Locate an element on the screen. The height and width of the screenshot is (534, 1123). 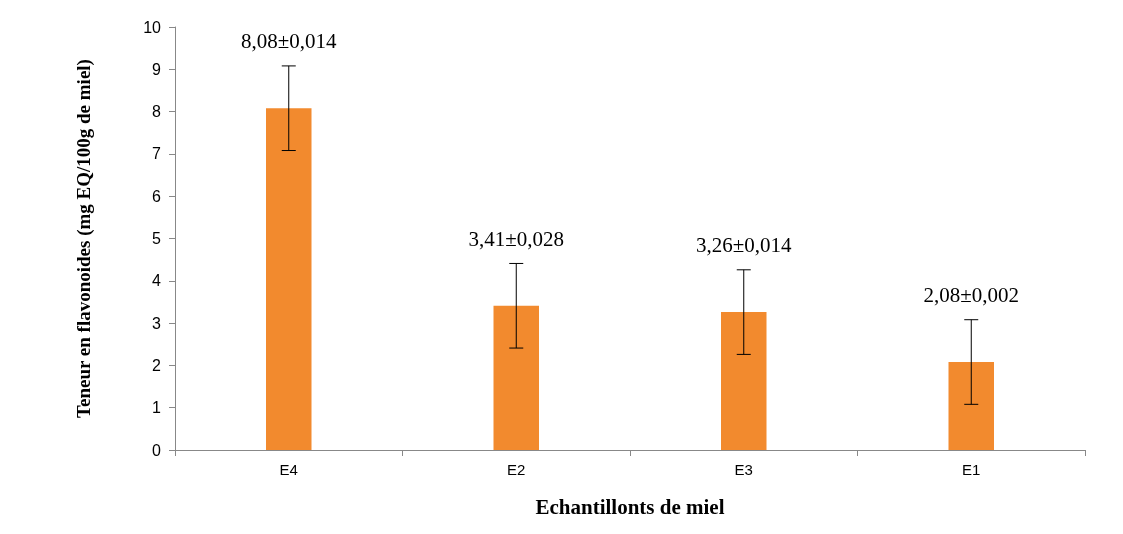
y-tick-label: 9 is located at coordinates (157, 69).